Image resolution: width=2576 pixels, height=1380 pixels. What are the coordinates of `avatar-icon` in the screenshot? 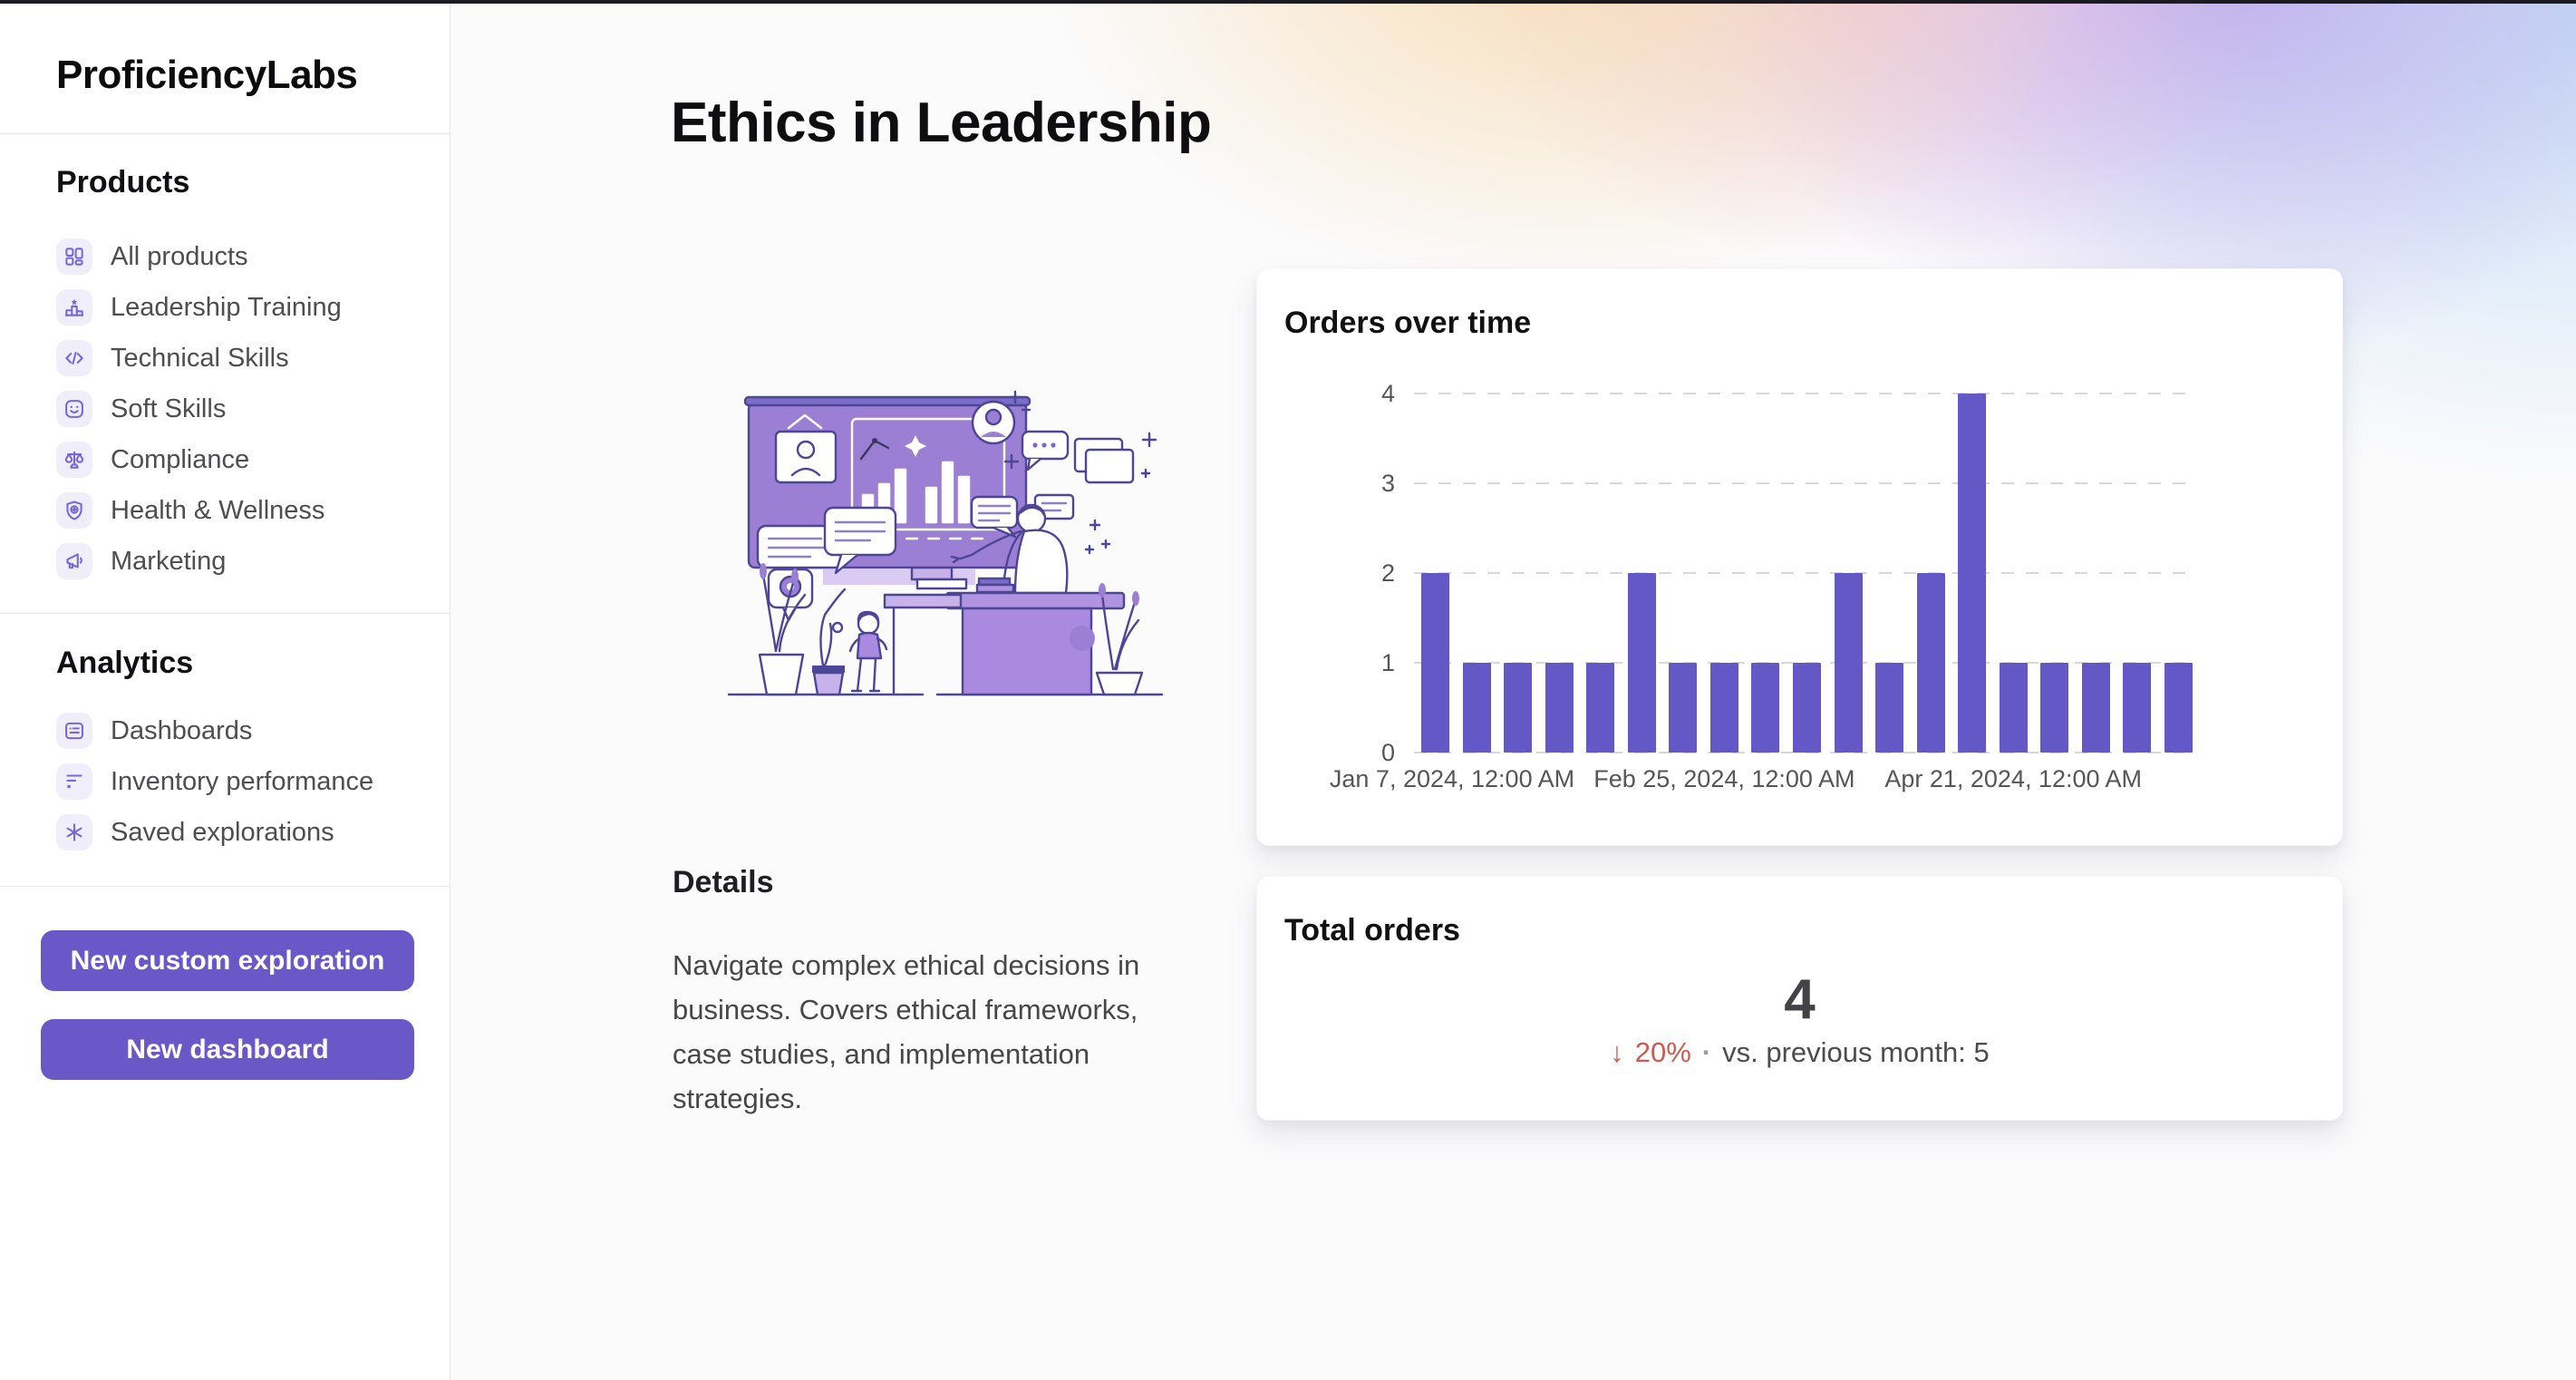 It's located at (1001, 417).